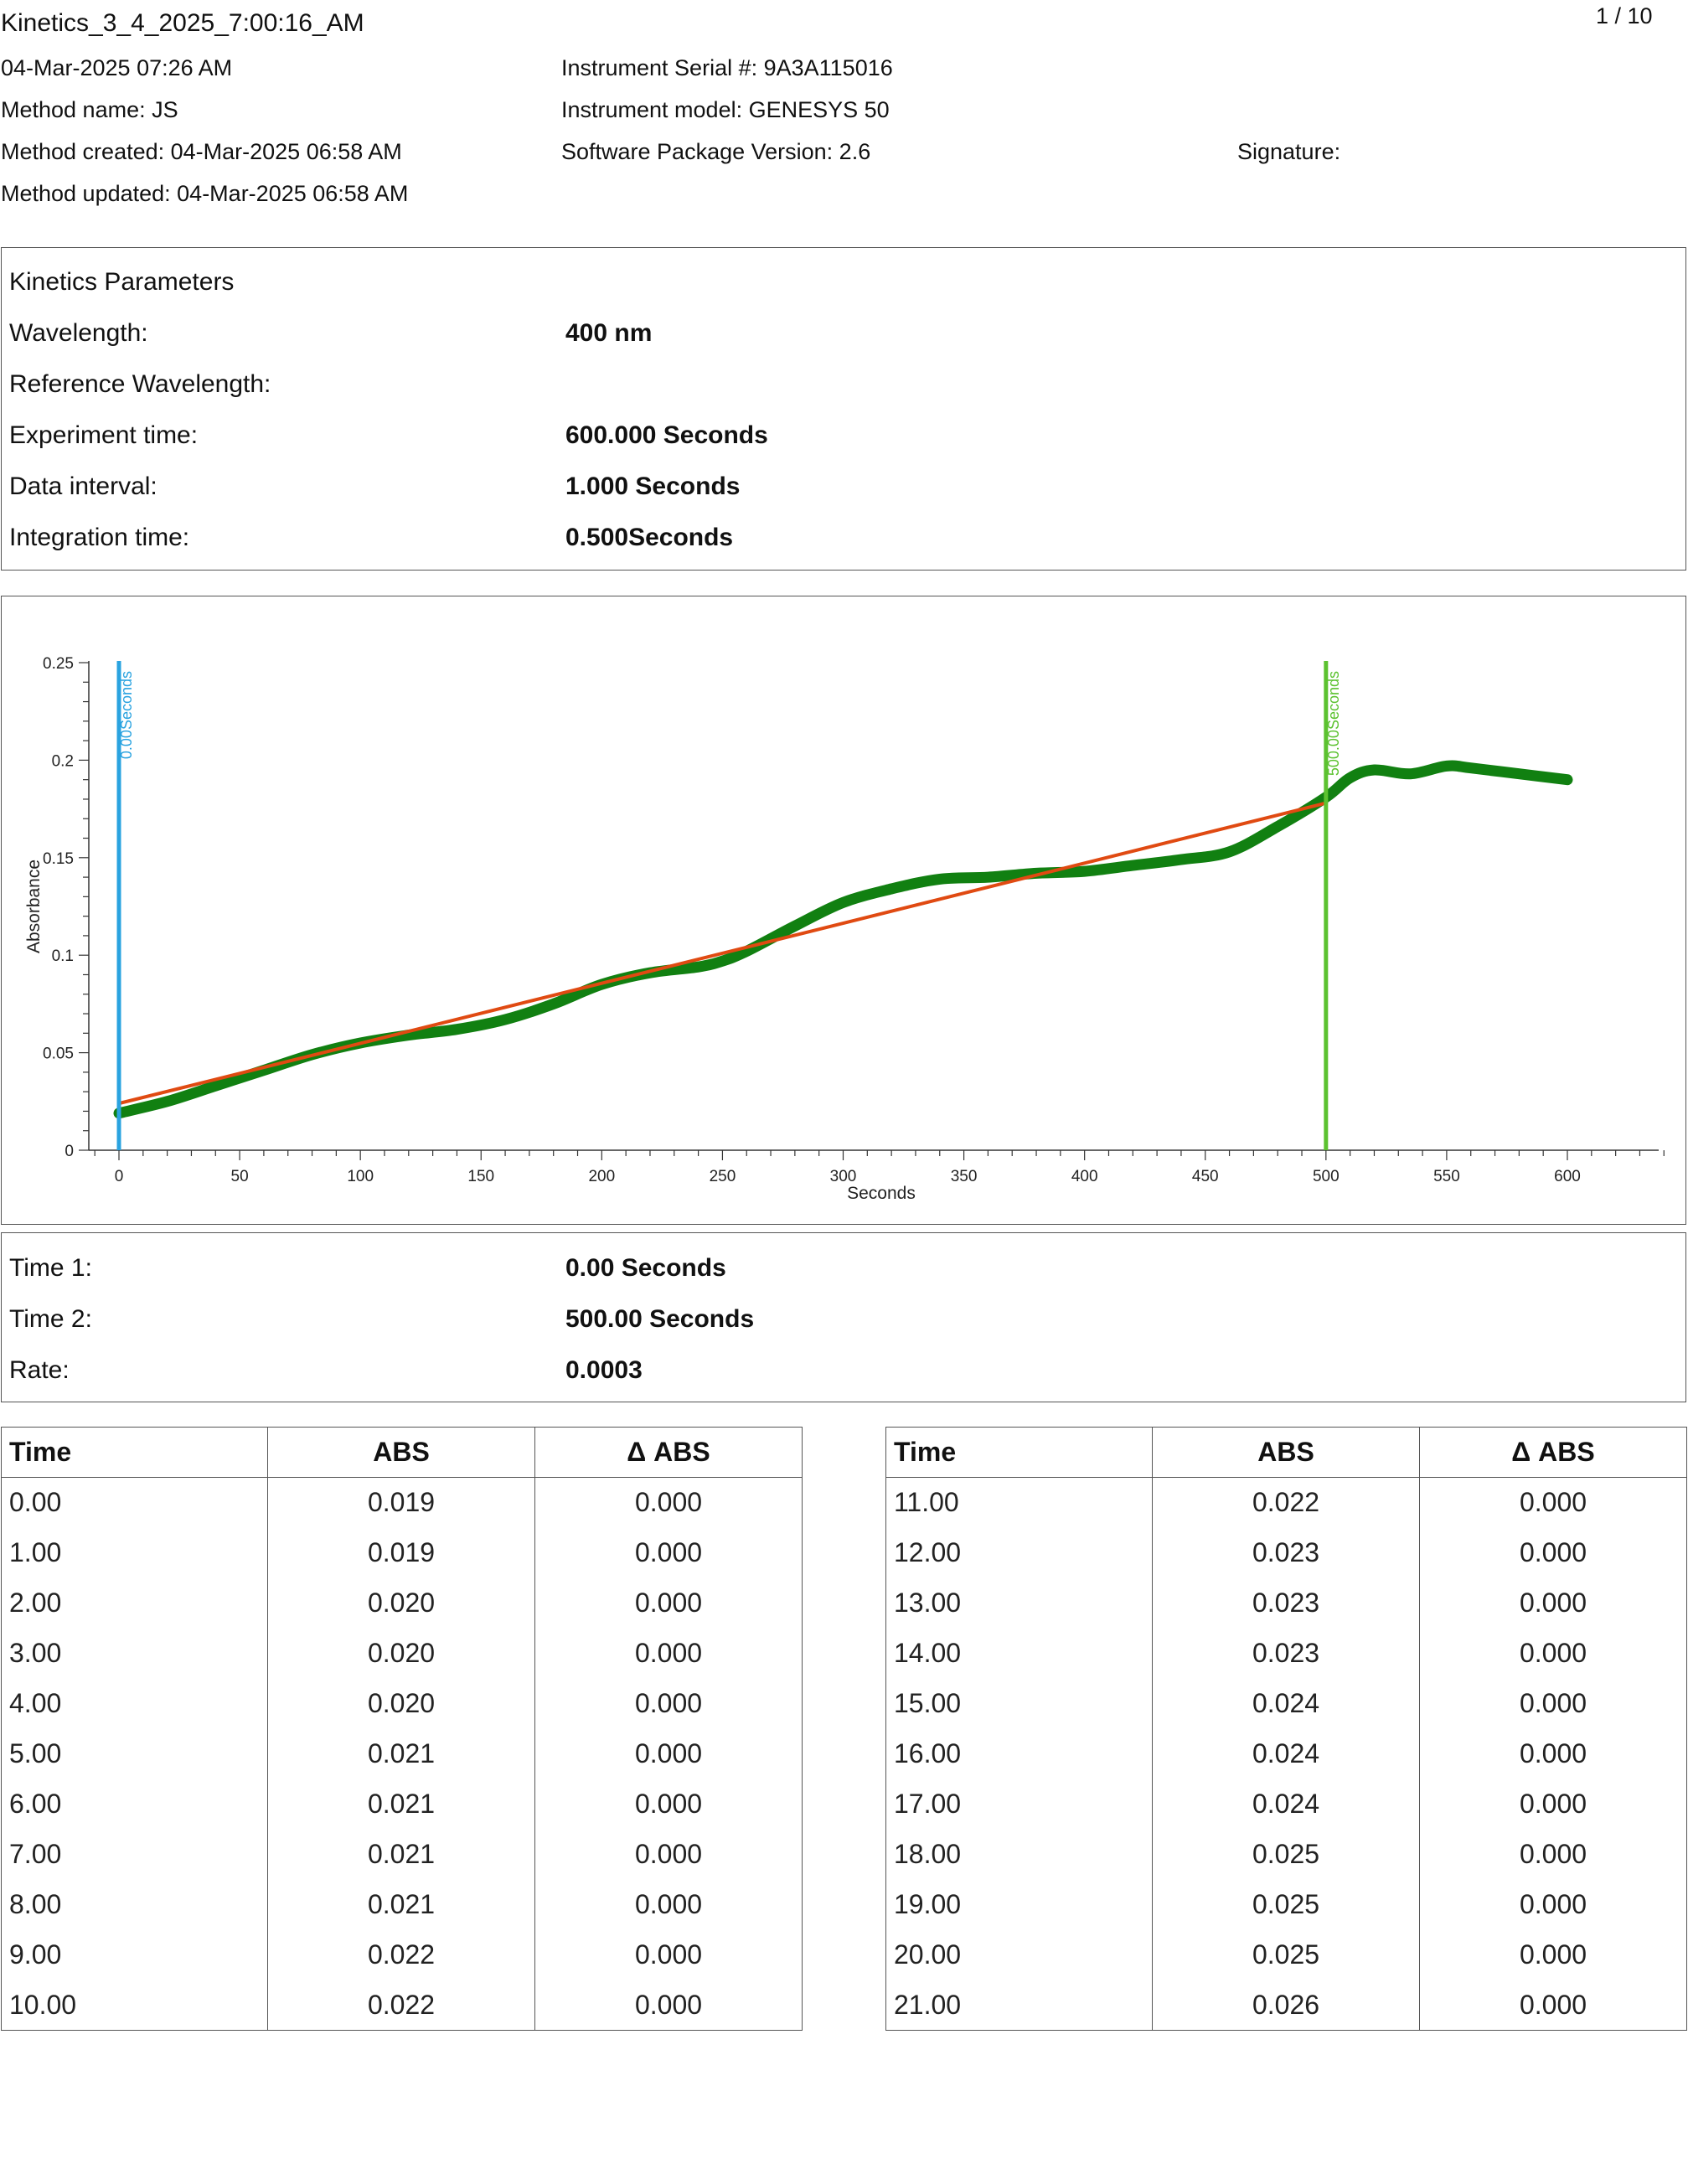 This screenshot has width=1688, height=2184. What do you see at coordinates (1286, 1753) in the screenshot?
I see `table-row: 16.00 0.024 0.000` at bounding box center [1286, 1753].